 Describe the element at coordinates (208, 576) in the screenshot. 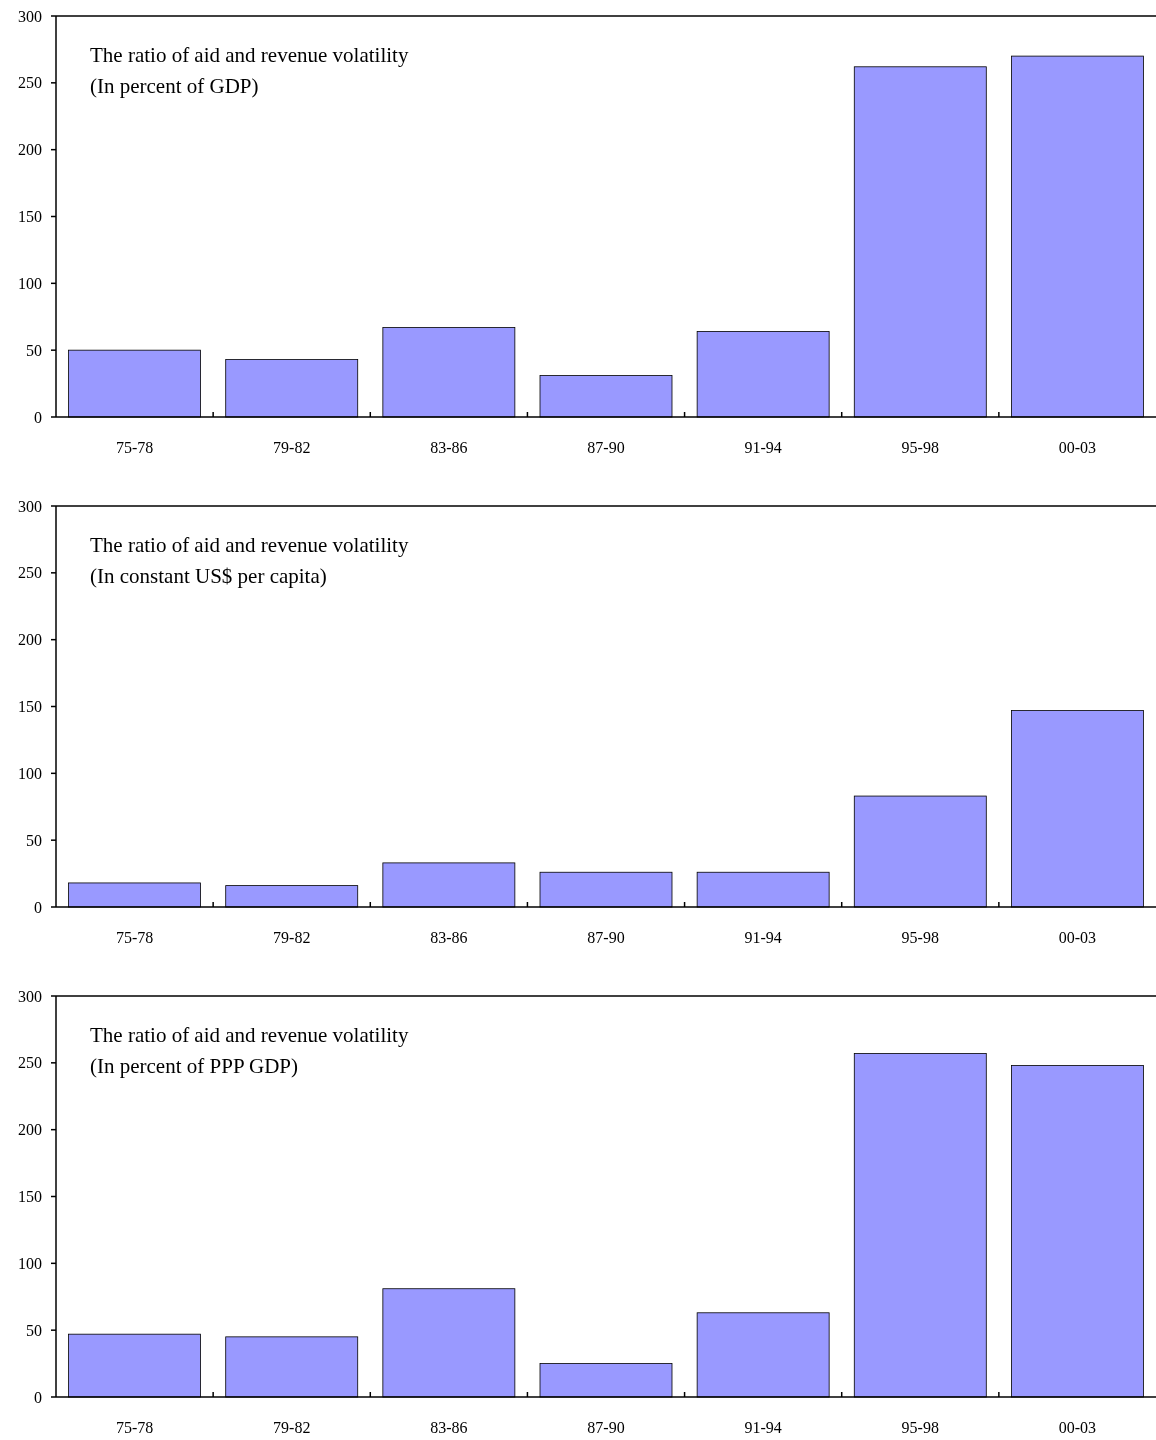

I see `text: (In constant US$ per capita)` at that location.